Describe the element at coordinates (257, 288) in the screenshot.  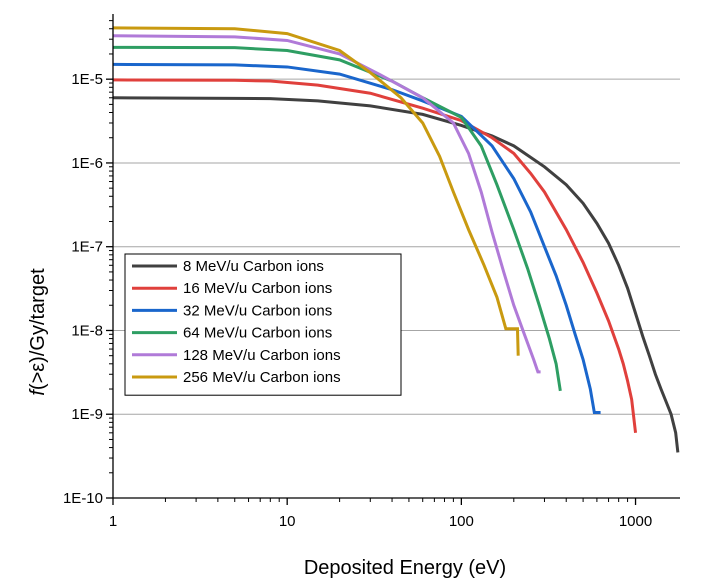
I see `legend-label-2: 16 MeV/u Carbon ions` at that location.